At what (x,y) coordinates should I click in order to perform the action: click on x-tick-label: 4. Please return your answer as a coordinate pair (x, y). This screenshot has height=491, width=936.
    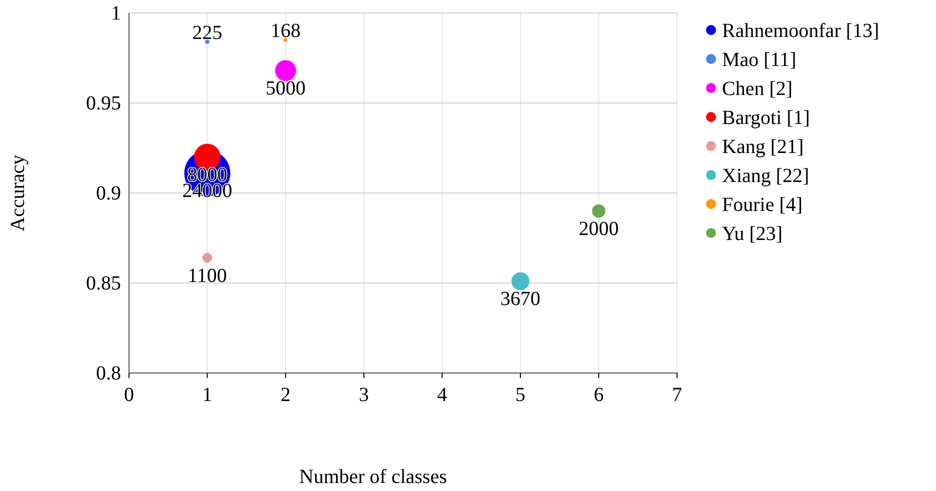
    Looking at the image, I should click on (442, 395).